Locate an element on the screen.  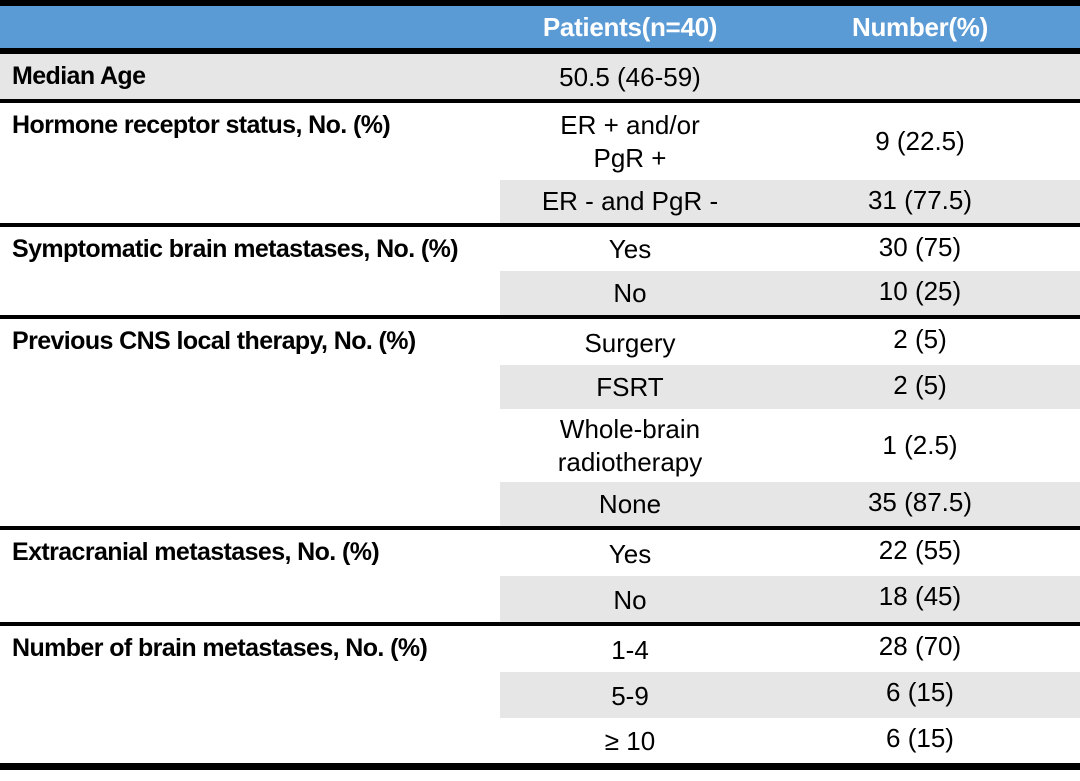
table-header-row: Patients(n=40) Number(%) is located at coordinates (540, 30).